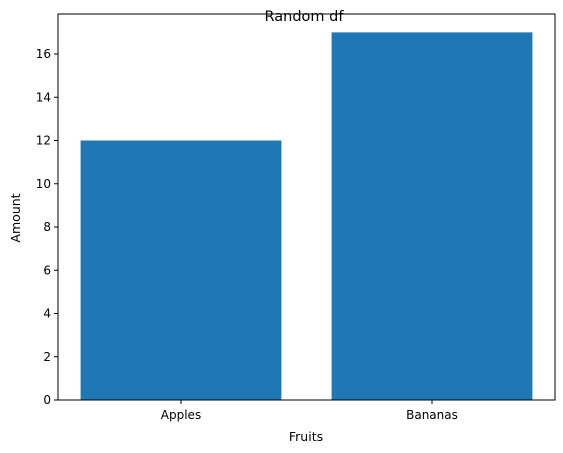 This screenshot has width=563, height=453. Describe the element at coordinates (47, 400) in the screenshot. I see `y-tick-label: 0` at that location.